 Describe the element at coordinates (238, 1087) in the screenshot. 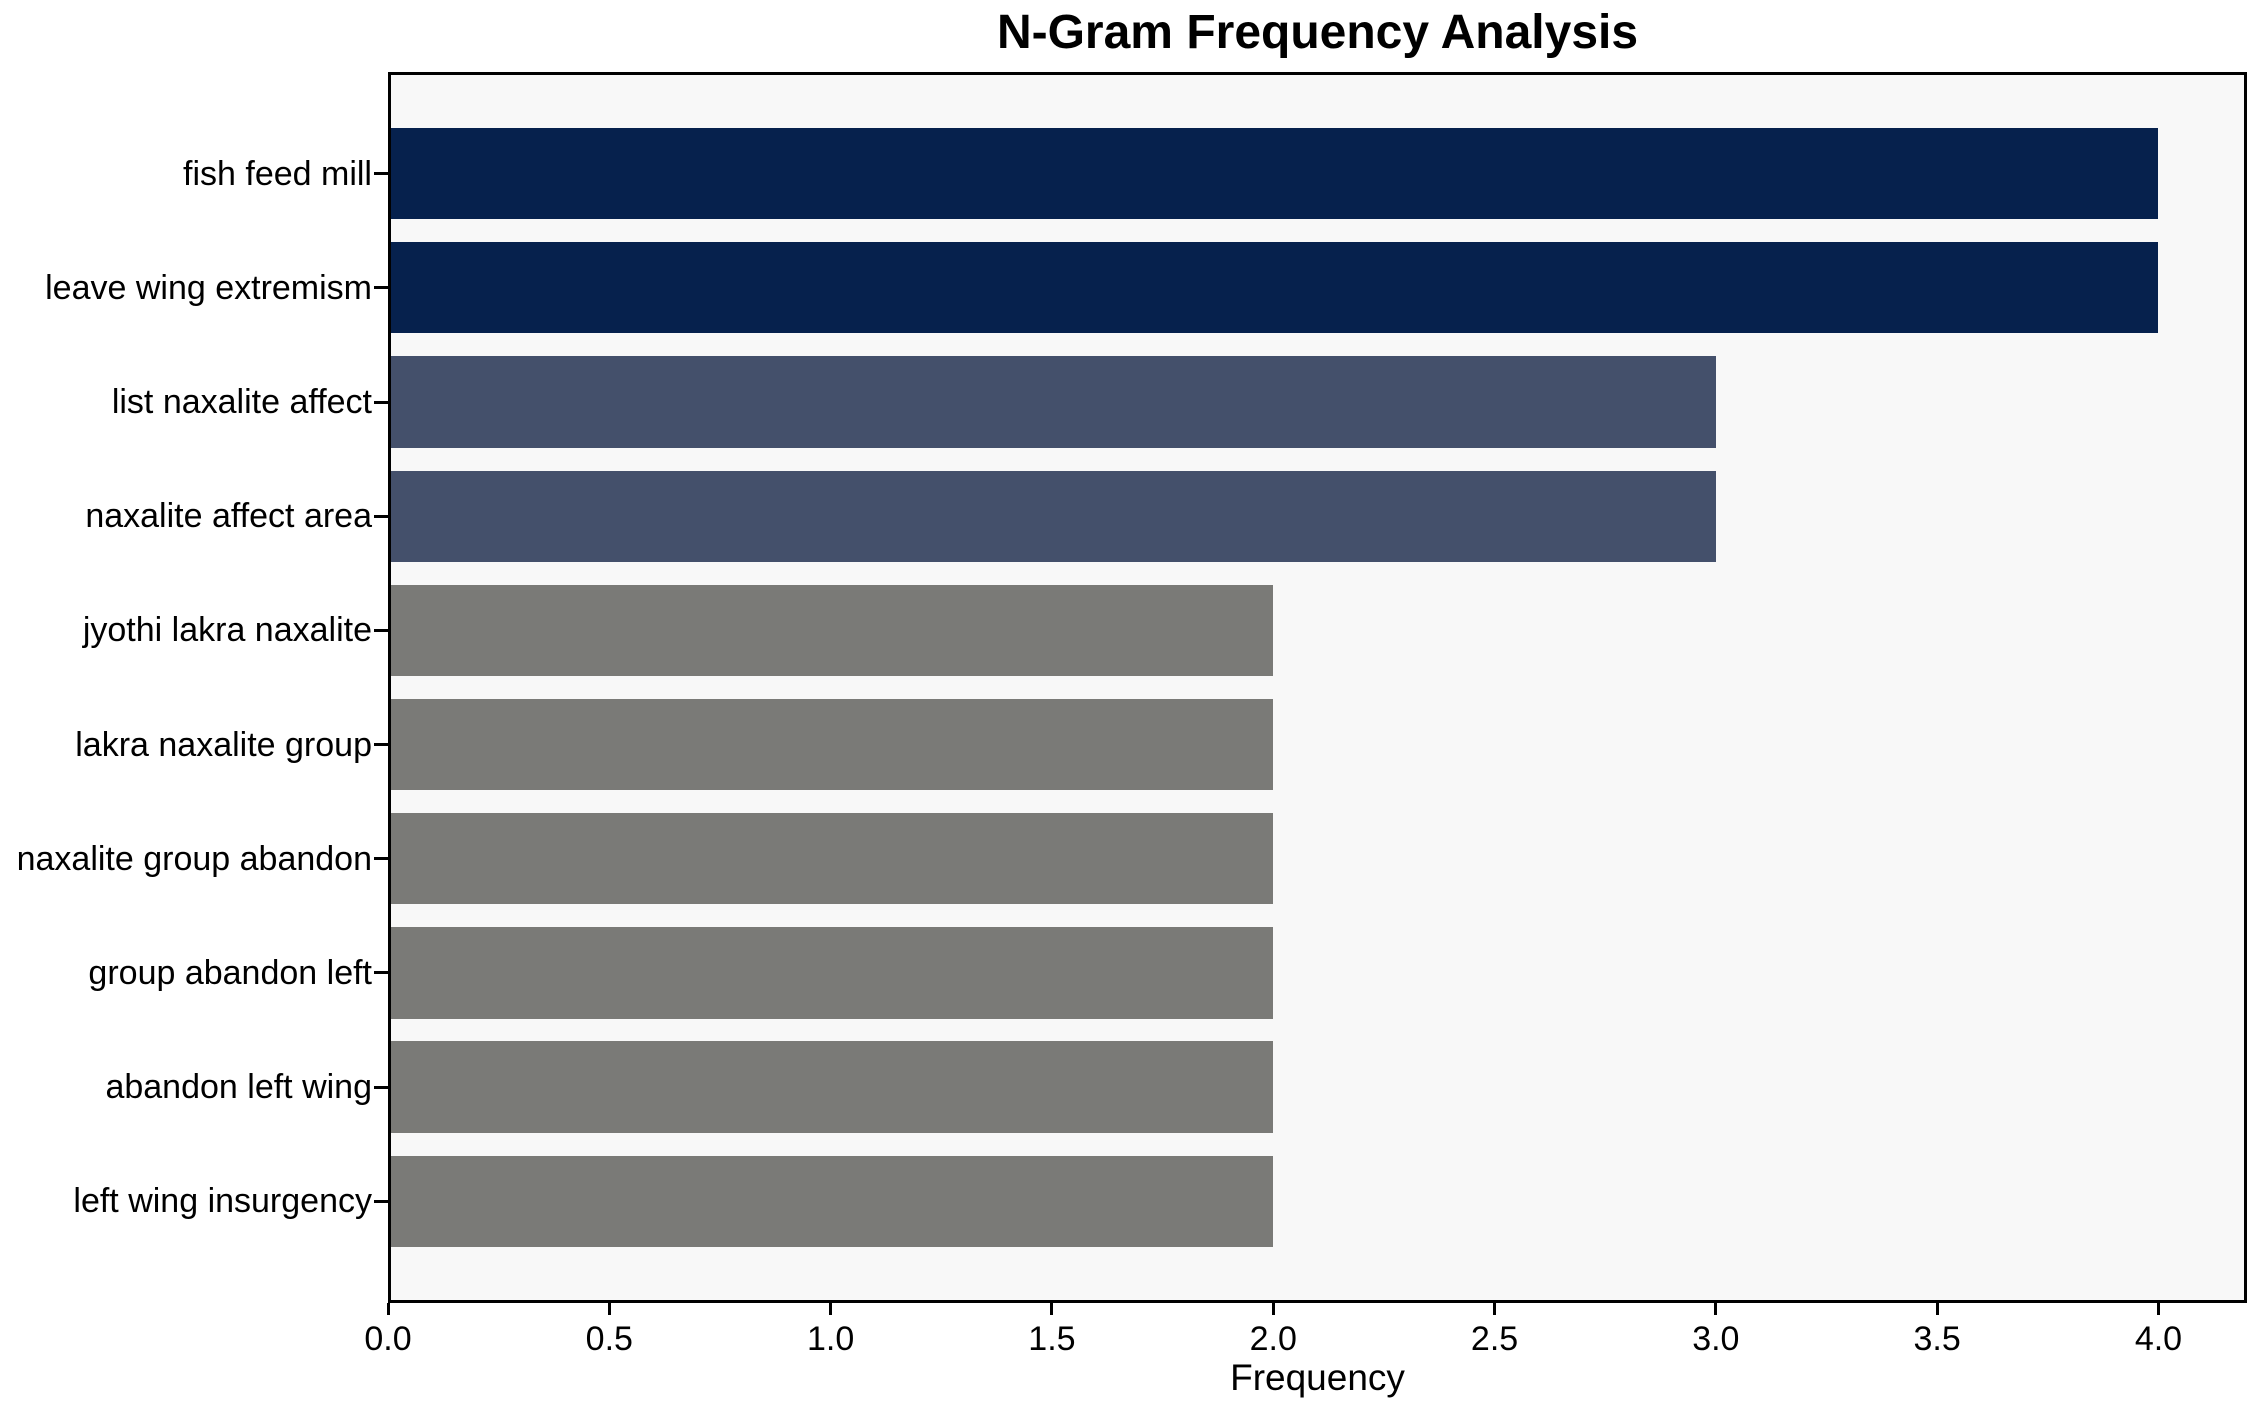

I see `y-tick-label: abandon left wing` at that location.